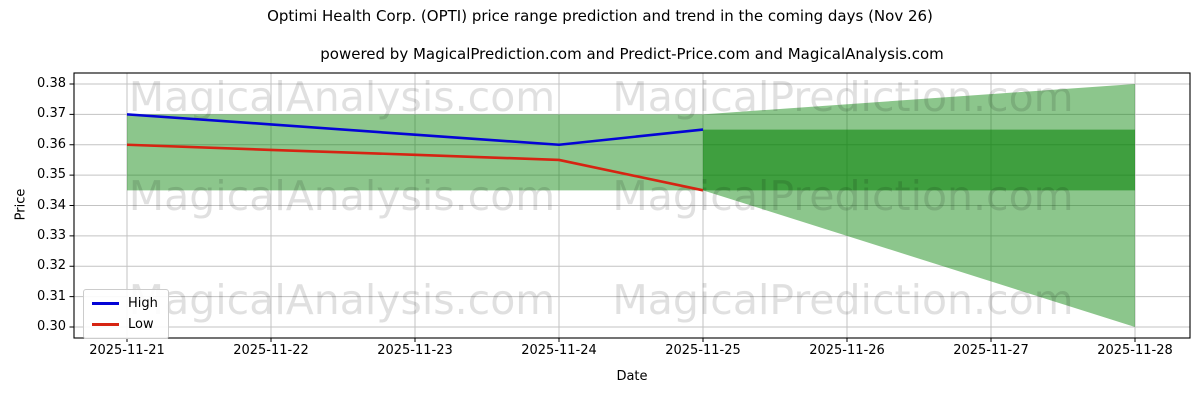 The width and height of the screenshot is (1200, 400). I want to click on y-tick-label: 0.38, so click(51, 83).